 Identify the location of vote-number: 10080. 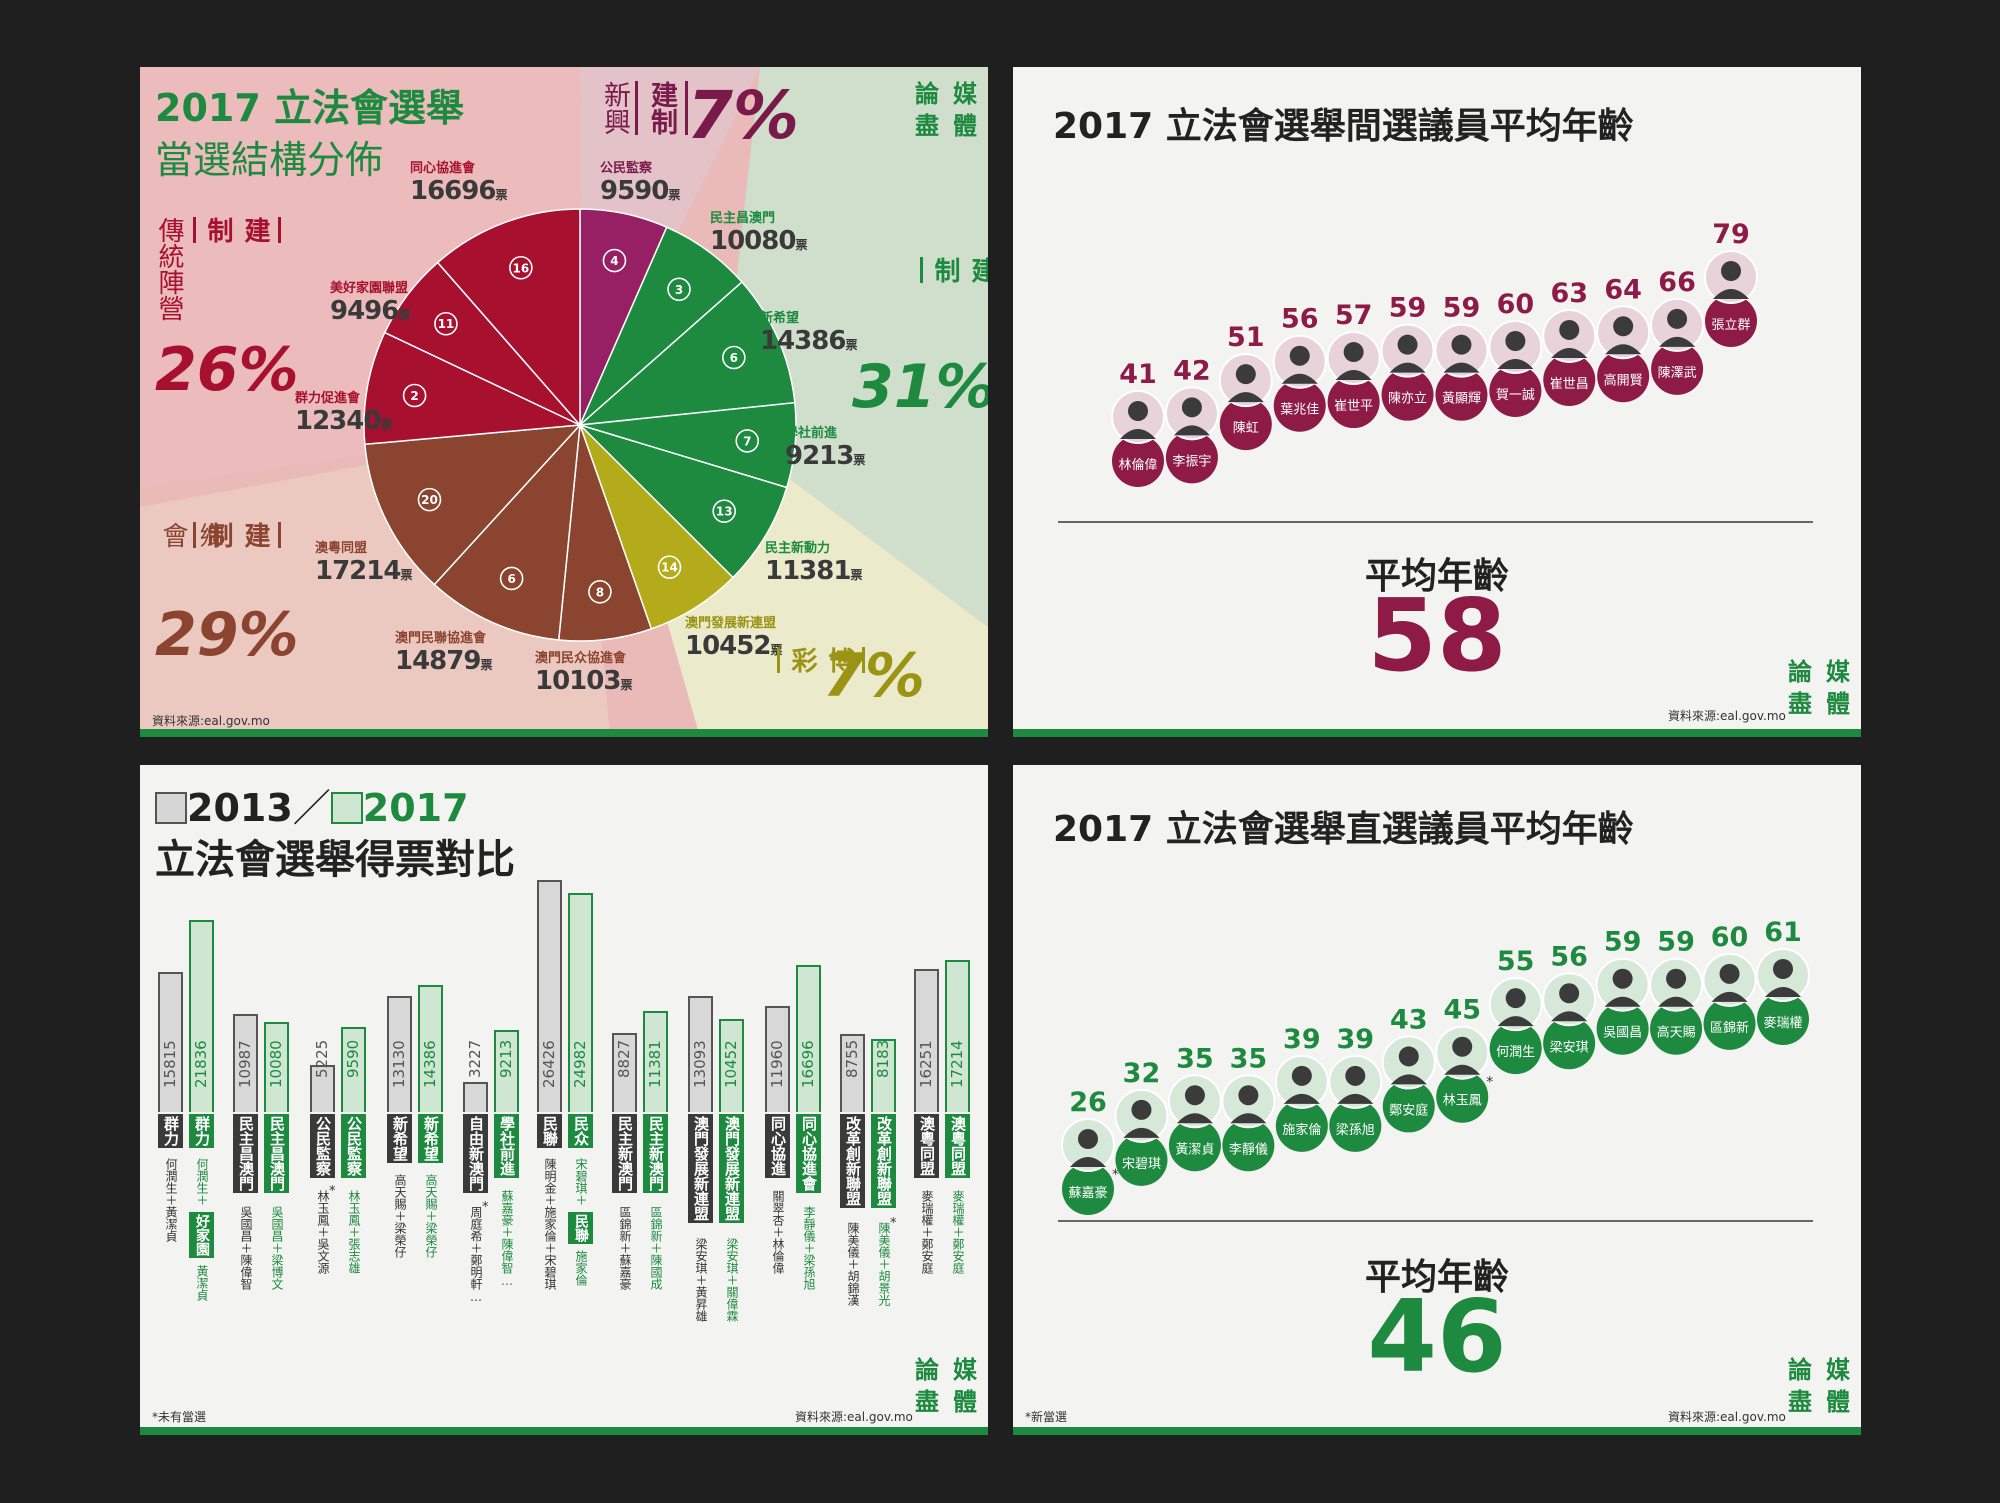
(753, 241).